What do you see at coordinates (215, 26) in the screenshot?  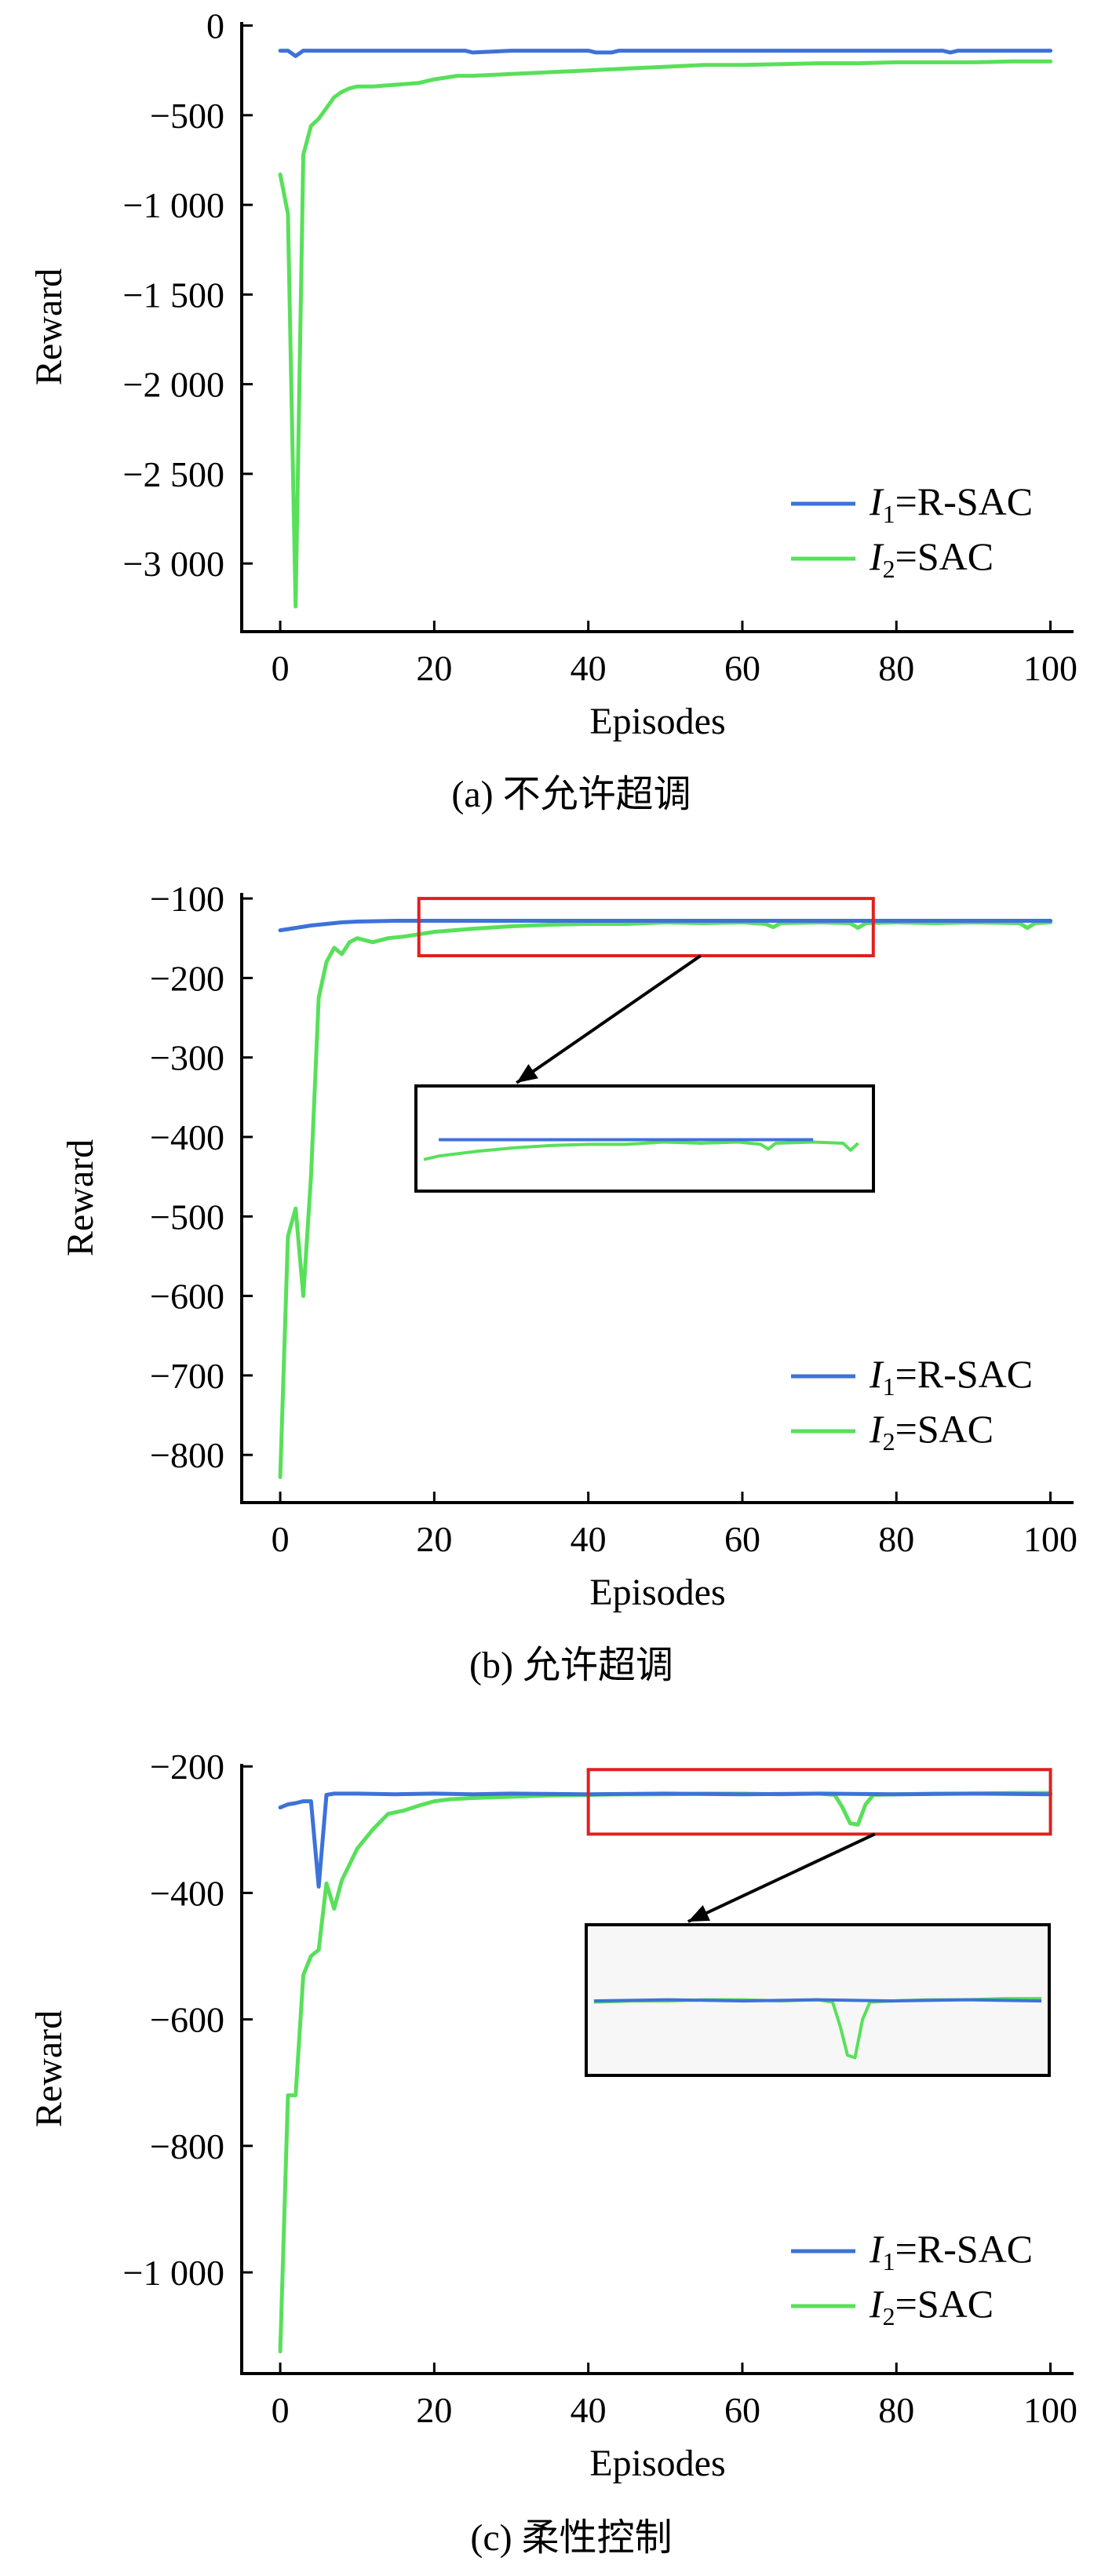 I see `y-tick-label: 0` at bounding box center [215, 26].